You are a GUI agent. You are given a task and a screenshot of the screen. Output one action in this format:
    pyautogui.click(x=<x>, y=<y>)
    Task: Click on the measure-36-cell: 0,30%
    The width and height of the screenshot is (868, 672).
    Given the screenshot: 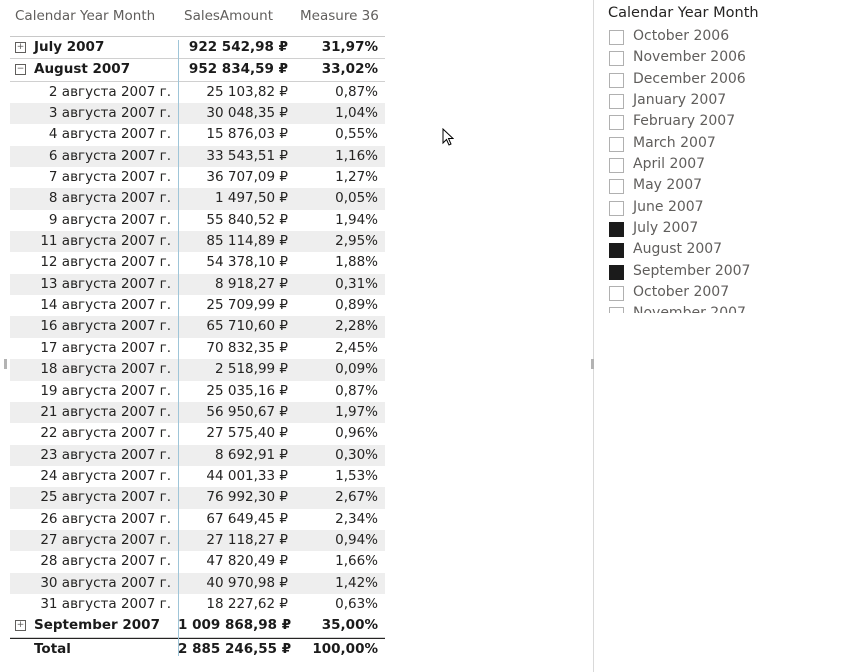 What is the action you would take?
    pyautogui.click(x=356, y=454)
    